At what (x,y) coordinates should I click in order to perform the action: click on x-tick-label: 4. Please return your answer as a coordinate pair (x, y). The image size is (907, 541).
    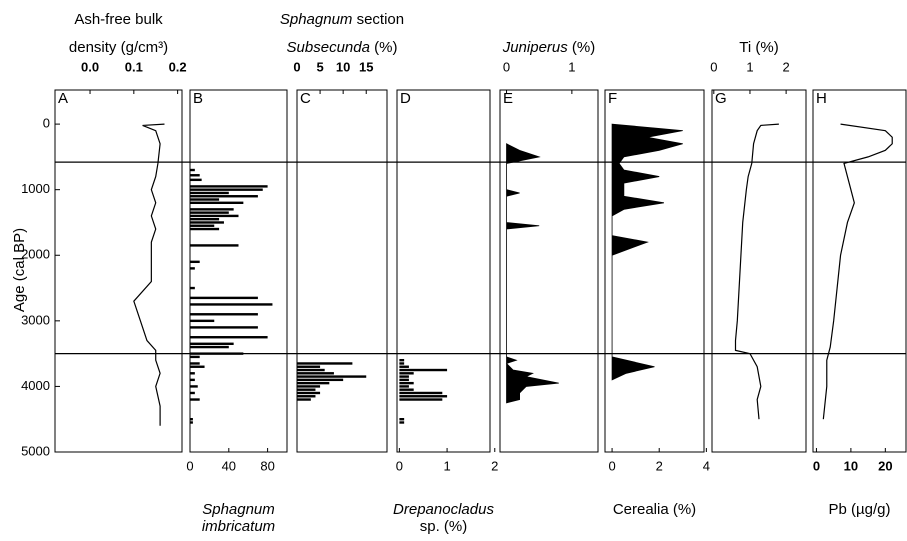
    Looking at the image, I should click on (706, 465).